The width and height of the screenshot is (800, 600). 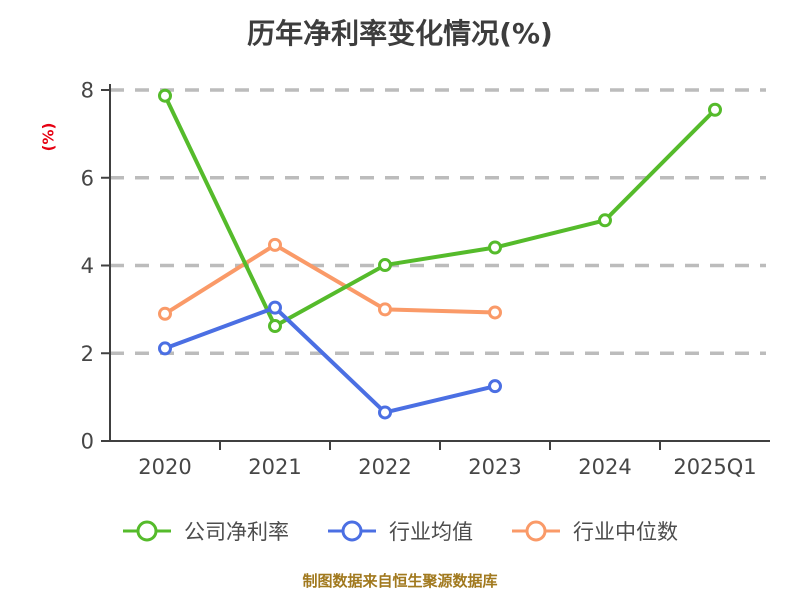 I want to click on legend-item-industry-median: 行业中位数, so click(x=594, y=531).